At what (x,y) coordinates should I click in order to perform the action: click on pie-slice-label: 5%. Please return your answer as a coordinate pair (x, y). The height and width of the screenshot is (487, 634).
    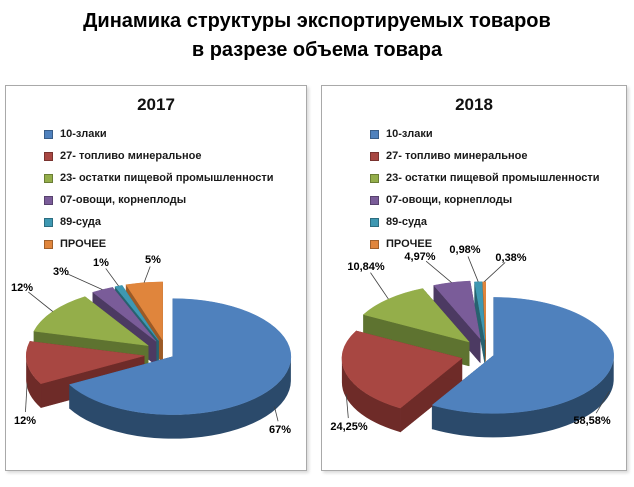
    Looking at the image, I should click on (153, 260).